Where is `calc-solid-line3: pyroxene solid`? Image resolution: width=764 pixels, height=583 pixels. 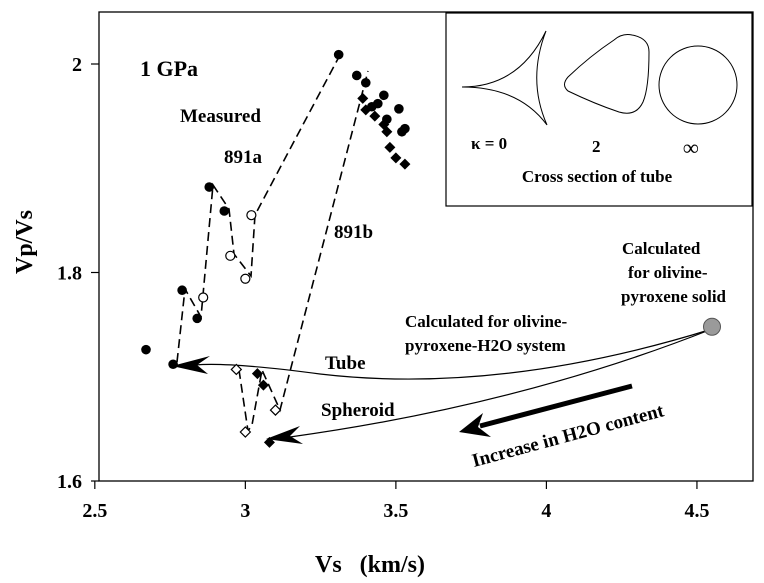
calc-solid-line3: pyroxene solid is located at coordinates (674, 296).